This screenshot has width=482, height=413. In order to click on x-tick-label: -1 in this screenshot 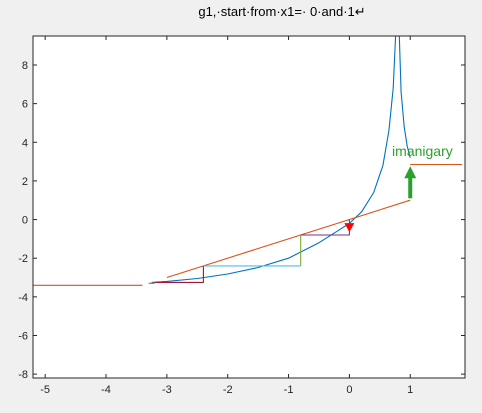, I will do `click(289, 390)`.